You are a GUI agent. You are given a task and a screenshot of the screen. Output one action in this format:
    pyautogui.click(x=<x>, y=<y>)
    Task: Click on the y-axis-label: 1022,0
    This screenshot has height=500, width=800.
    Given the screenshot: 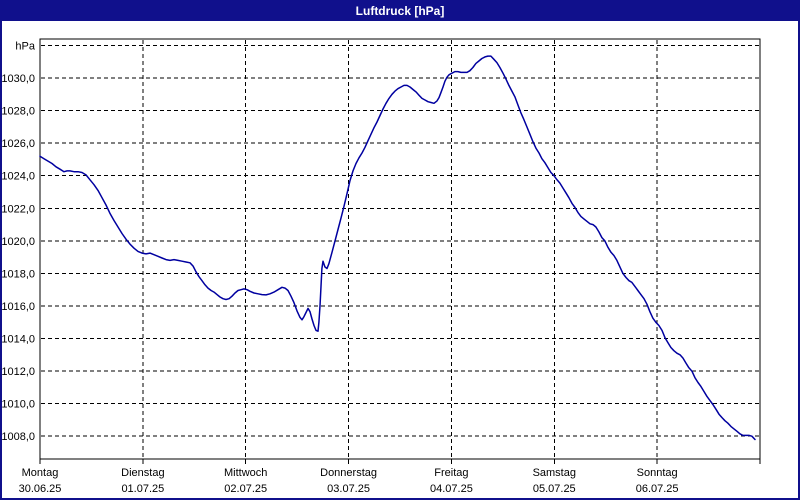 What is the action you would take?
    pyautogui.click(x=18, y=209)
    